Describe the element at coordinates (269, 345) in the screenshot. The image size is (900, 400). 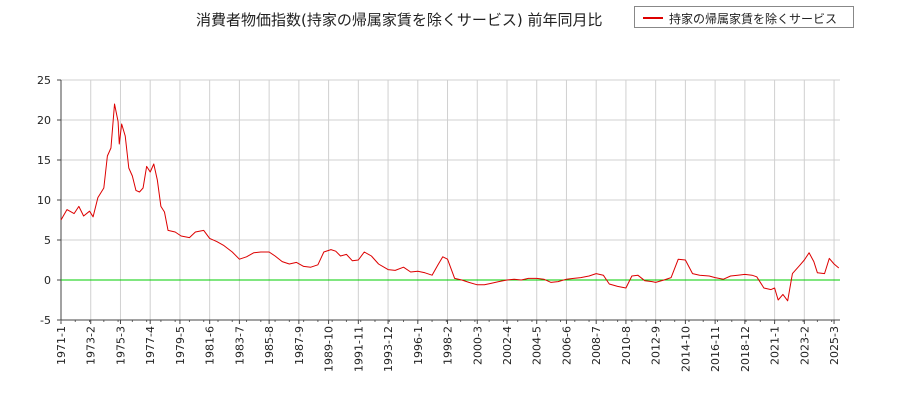
I see `x-tick-label: 1985-8` at that location.